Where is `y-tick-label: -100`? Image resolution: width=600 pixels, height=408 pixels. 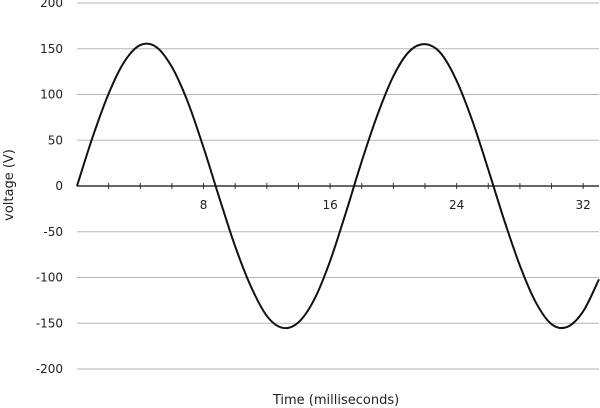 y-tick-label: -100 is located at coordinates (49, 278).